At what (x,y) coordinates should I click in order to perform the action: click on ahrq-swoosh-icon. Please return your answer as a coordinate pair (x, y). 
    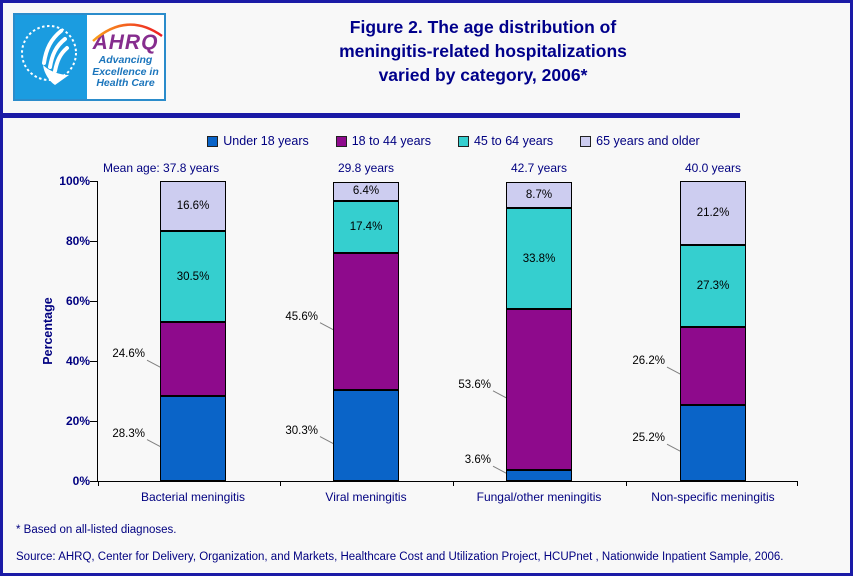
    Looking at the image, I should click on (127, 32).